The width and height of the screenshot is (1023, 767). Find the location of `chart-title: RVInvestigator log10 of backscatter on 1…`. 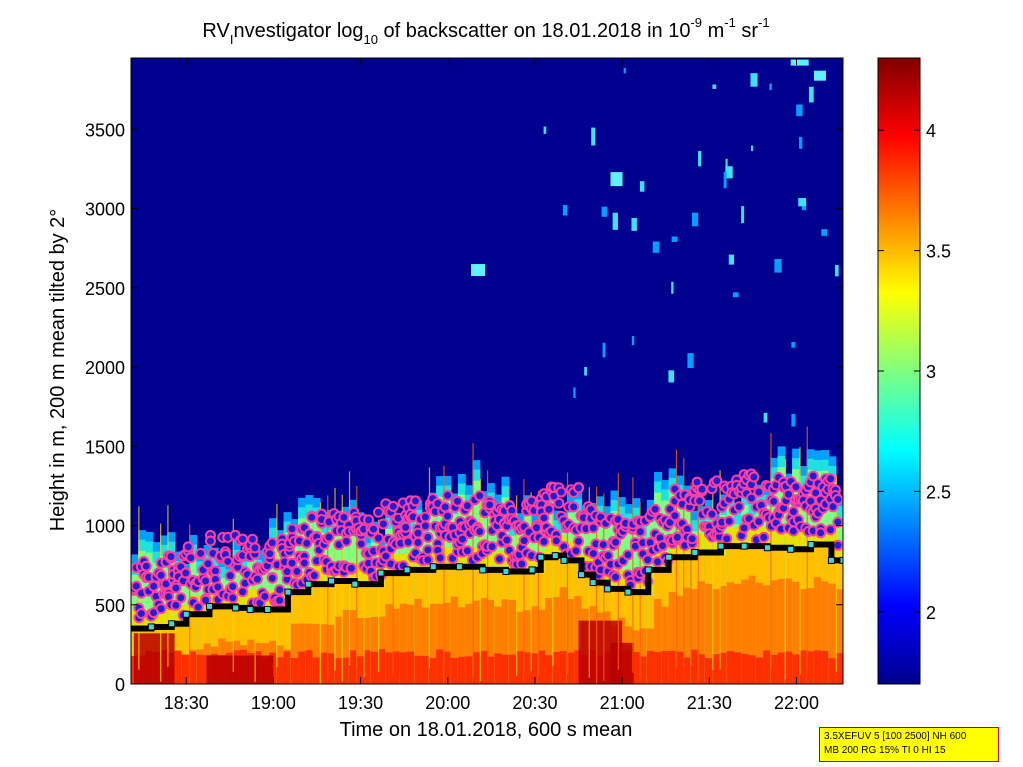

chart-title: RVInvestigator log10 of backscatter on 1… is located at coordinates (485, 31).